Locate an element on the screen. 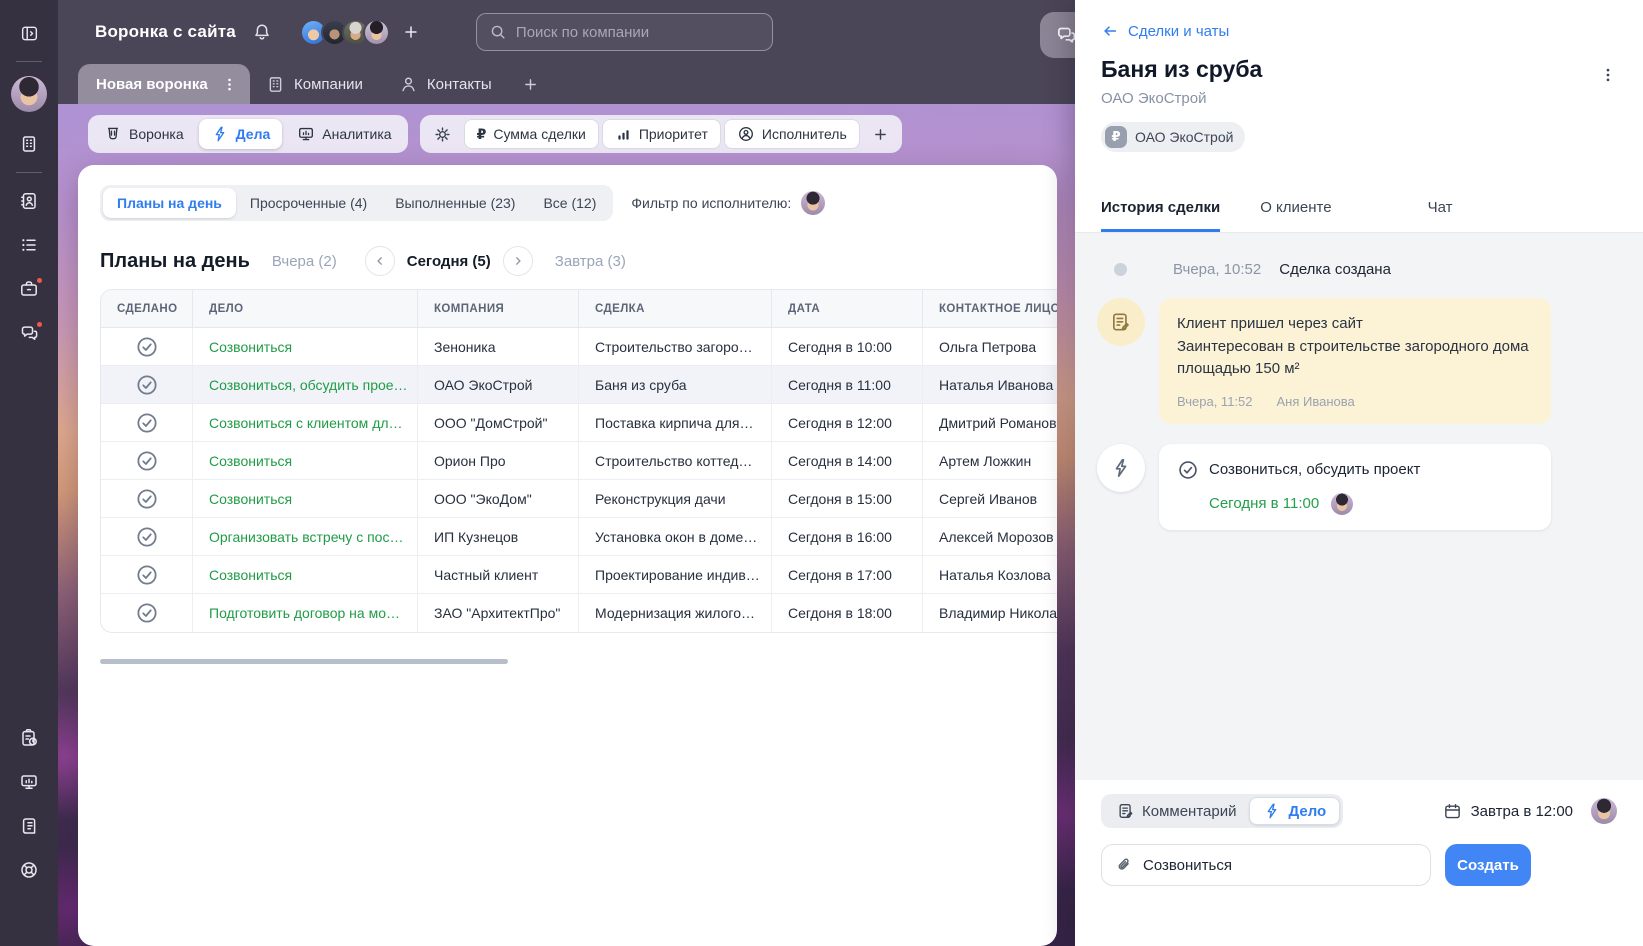 The image size is (1643, 946). kebab-menu-icon is located at coordinates (229, 84).